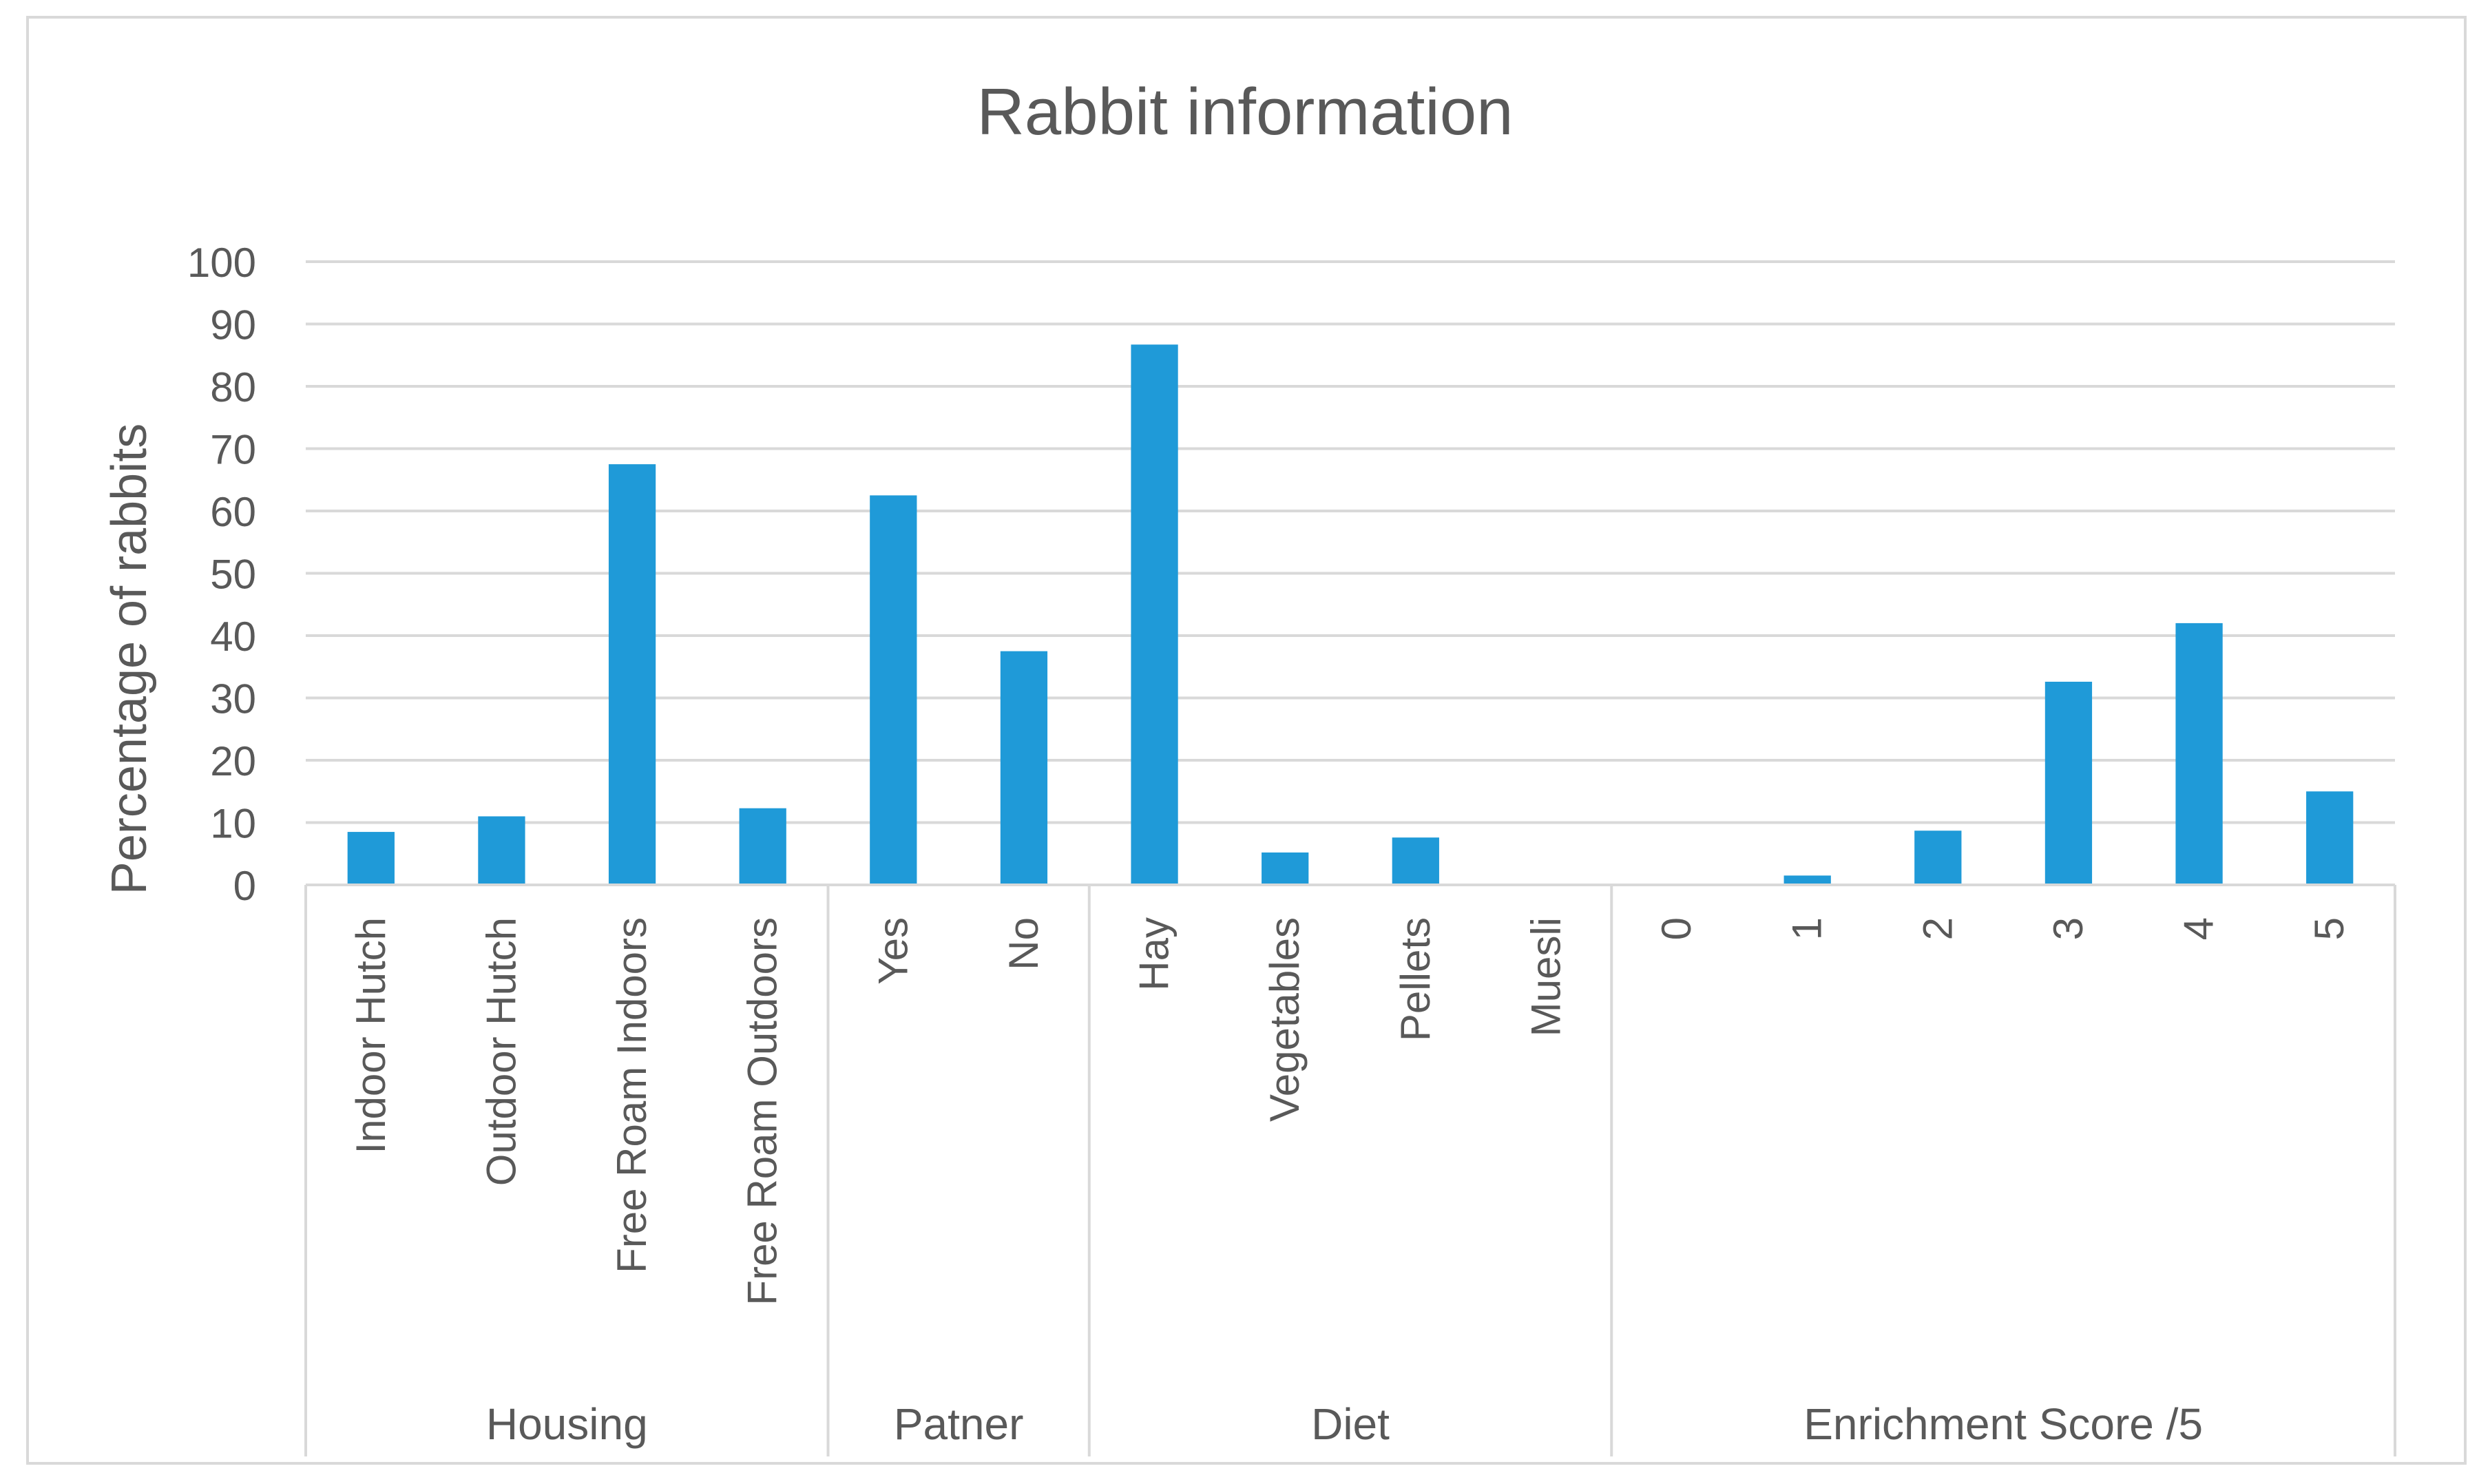 The width and height of the screenshot is (2479, 1484). What do you see at coordinates (233, 575) in the screenshot?
I see `y-tick-label: 50` at bounding box center [233, 575].